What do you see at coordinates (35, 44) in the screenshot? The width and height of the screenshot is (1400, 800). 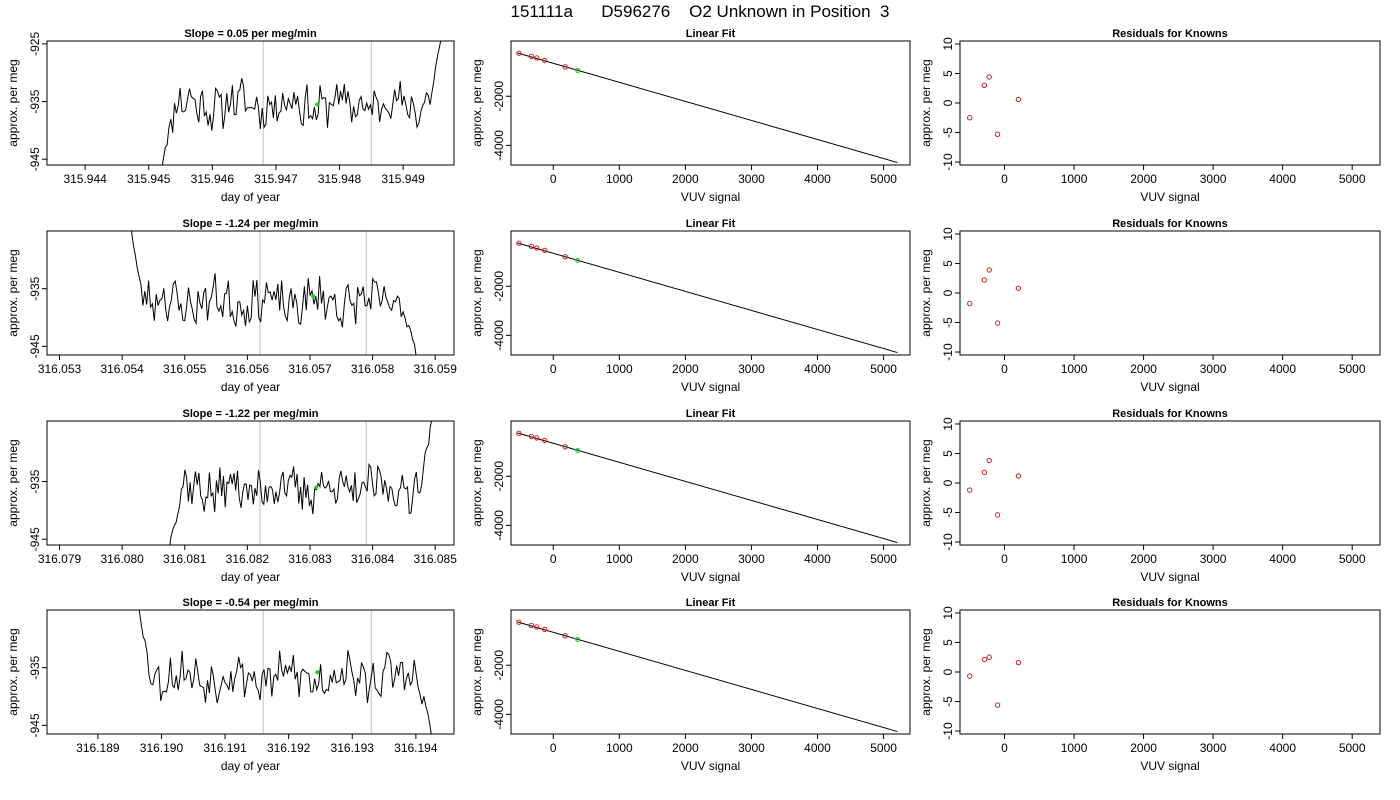 I see `y-tick-label: -925` at bounding box center [35, 44].